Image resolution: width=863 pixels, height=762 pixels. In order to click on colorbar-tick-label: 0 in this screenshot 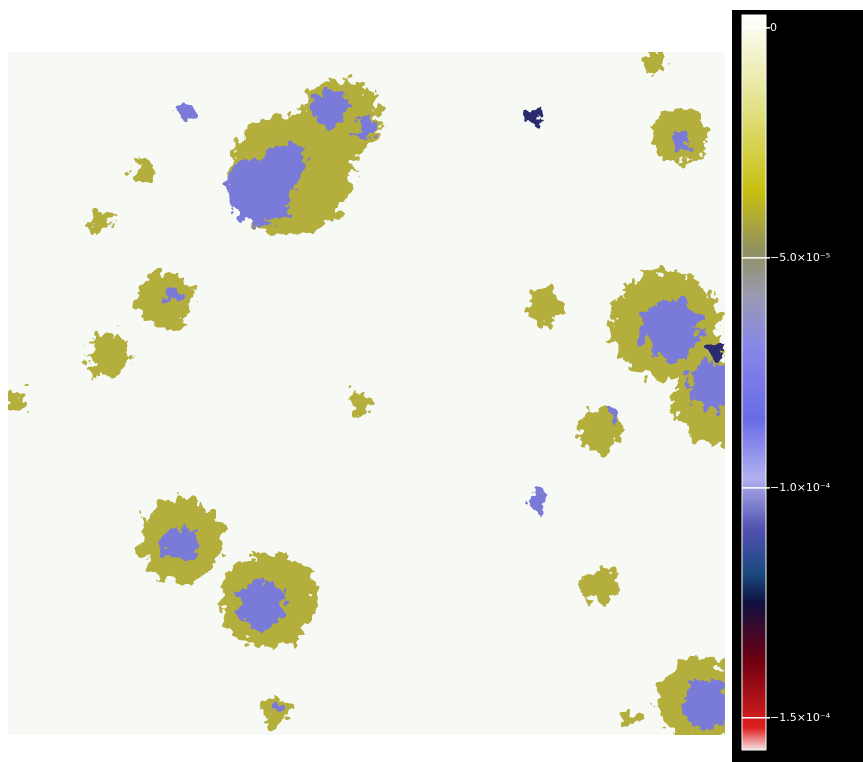, I will do `click(773, 27)`.